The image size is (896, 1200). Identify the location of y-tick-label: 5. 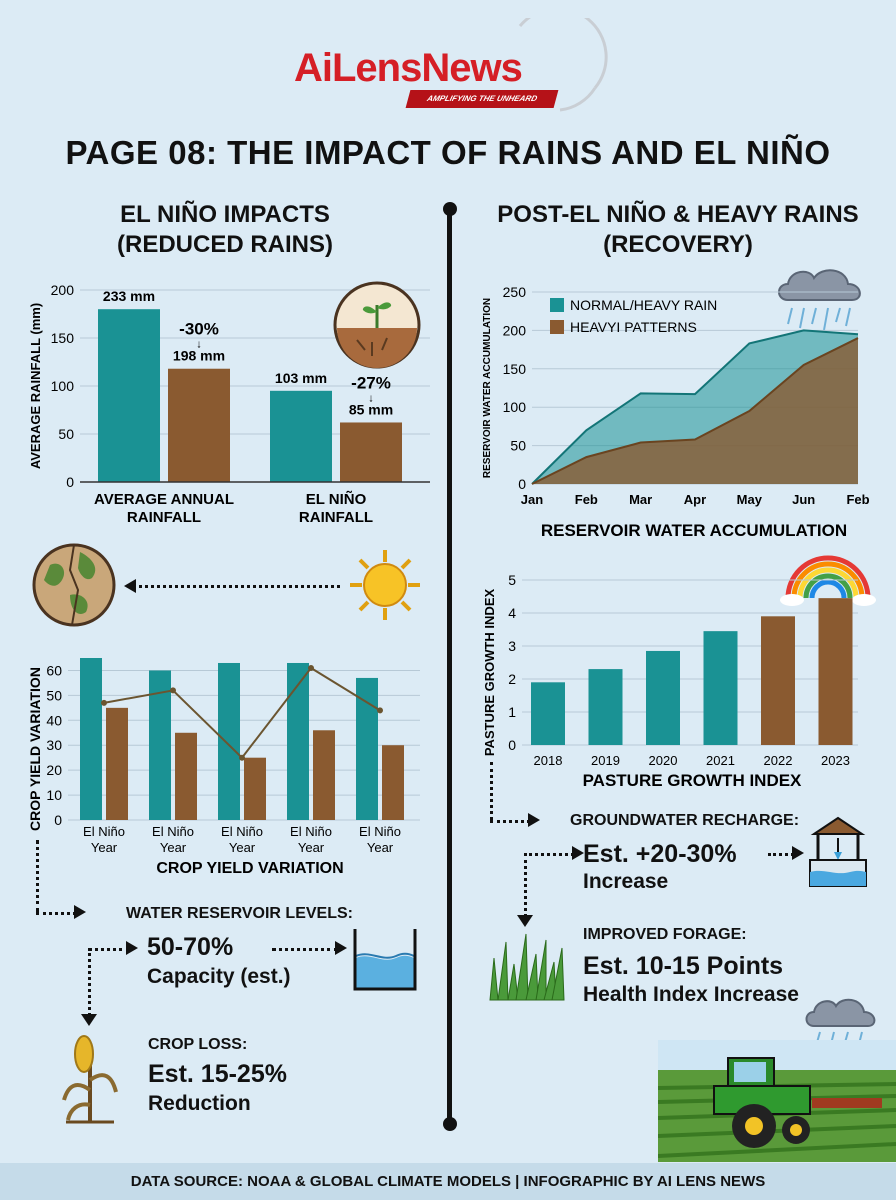
(512, 580).